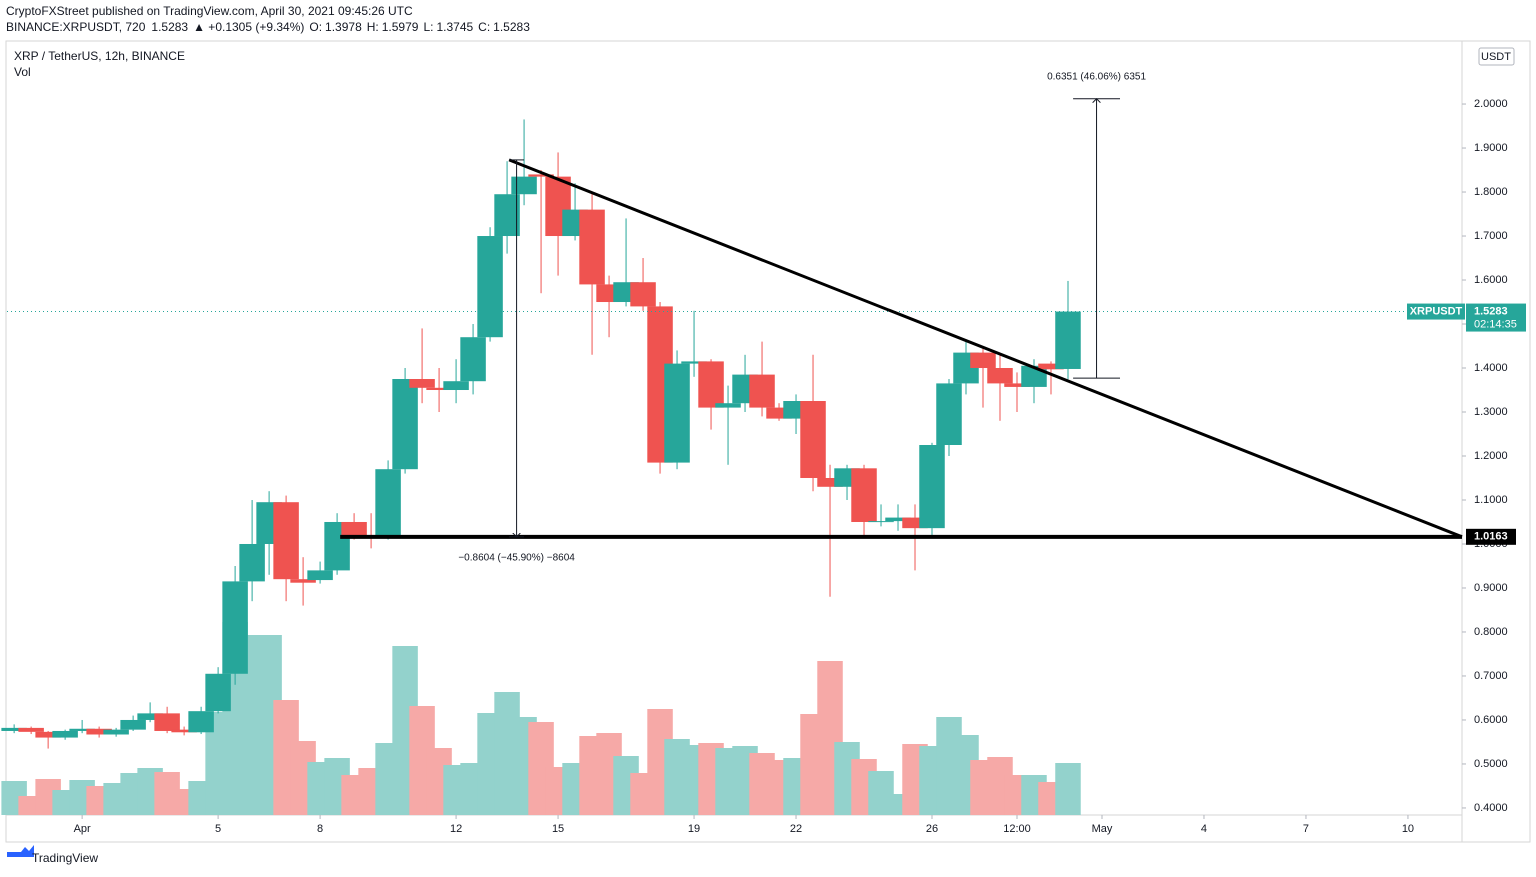  What do you see at coordinates (373, 27) in the screenshot?
I see `ohlc-label: H:` at bounding box center [373, 27].